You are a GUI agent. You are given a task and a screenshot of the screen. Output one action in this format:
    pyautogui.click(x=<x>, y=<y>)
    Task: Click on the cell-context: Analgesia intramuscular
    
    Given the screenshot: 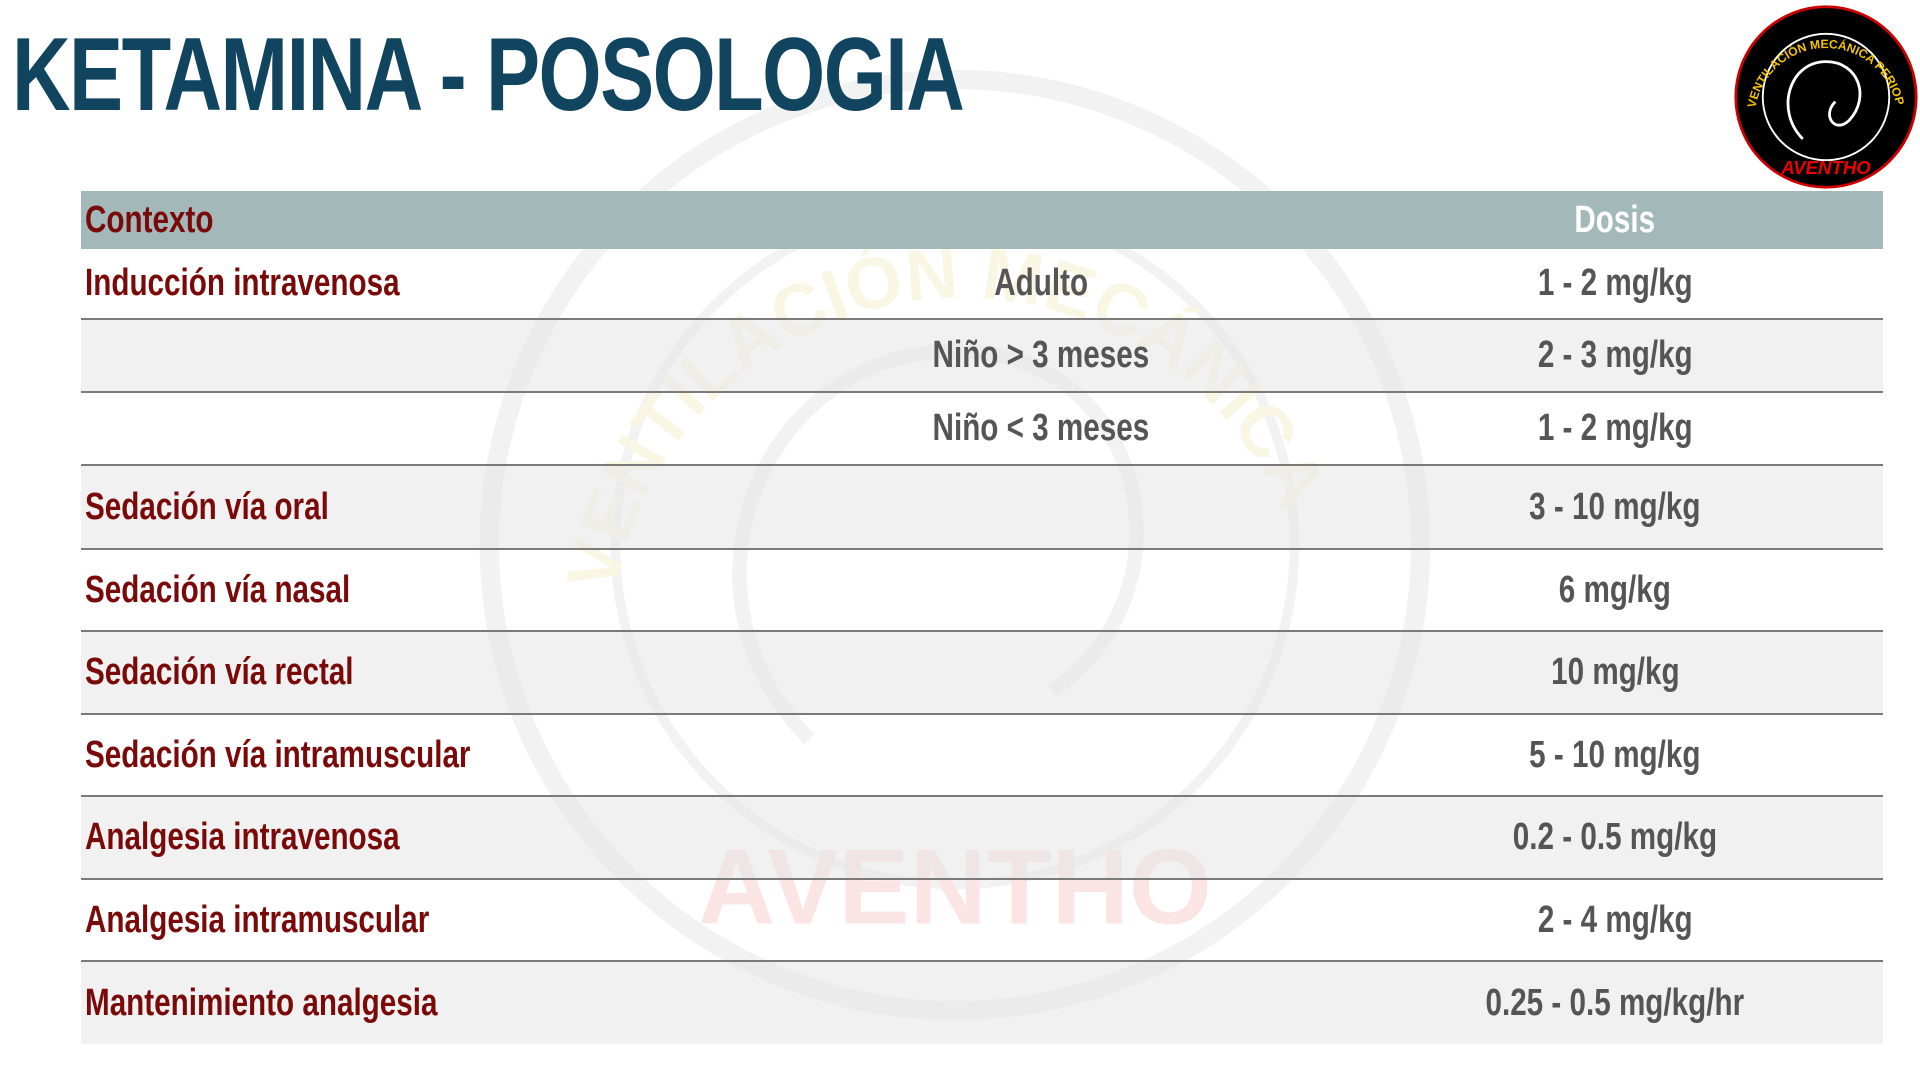 What is the action you would take?
    pyautogui.click(x=305, y=920)
    